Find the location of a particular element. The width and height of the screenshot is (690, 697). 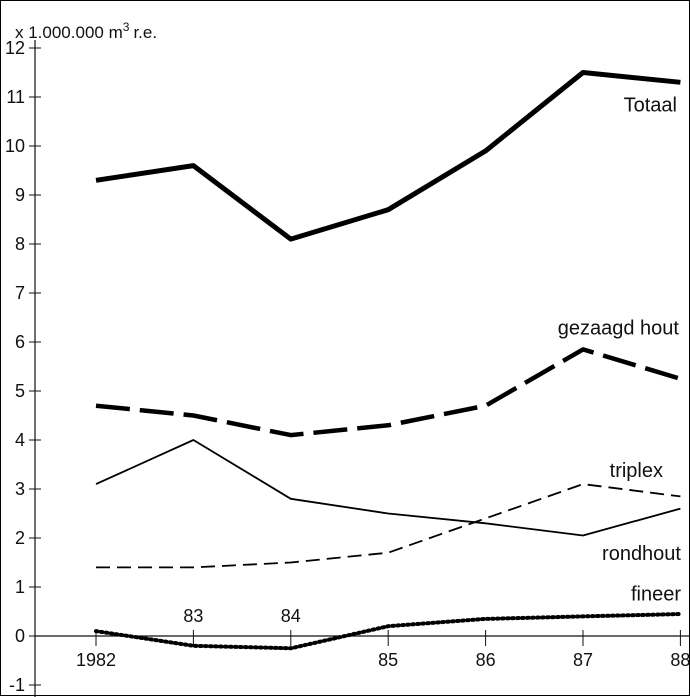

y-axis-unit-label: x 1.000.000 m3 r.e. is located at coordinates (86, 31).